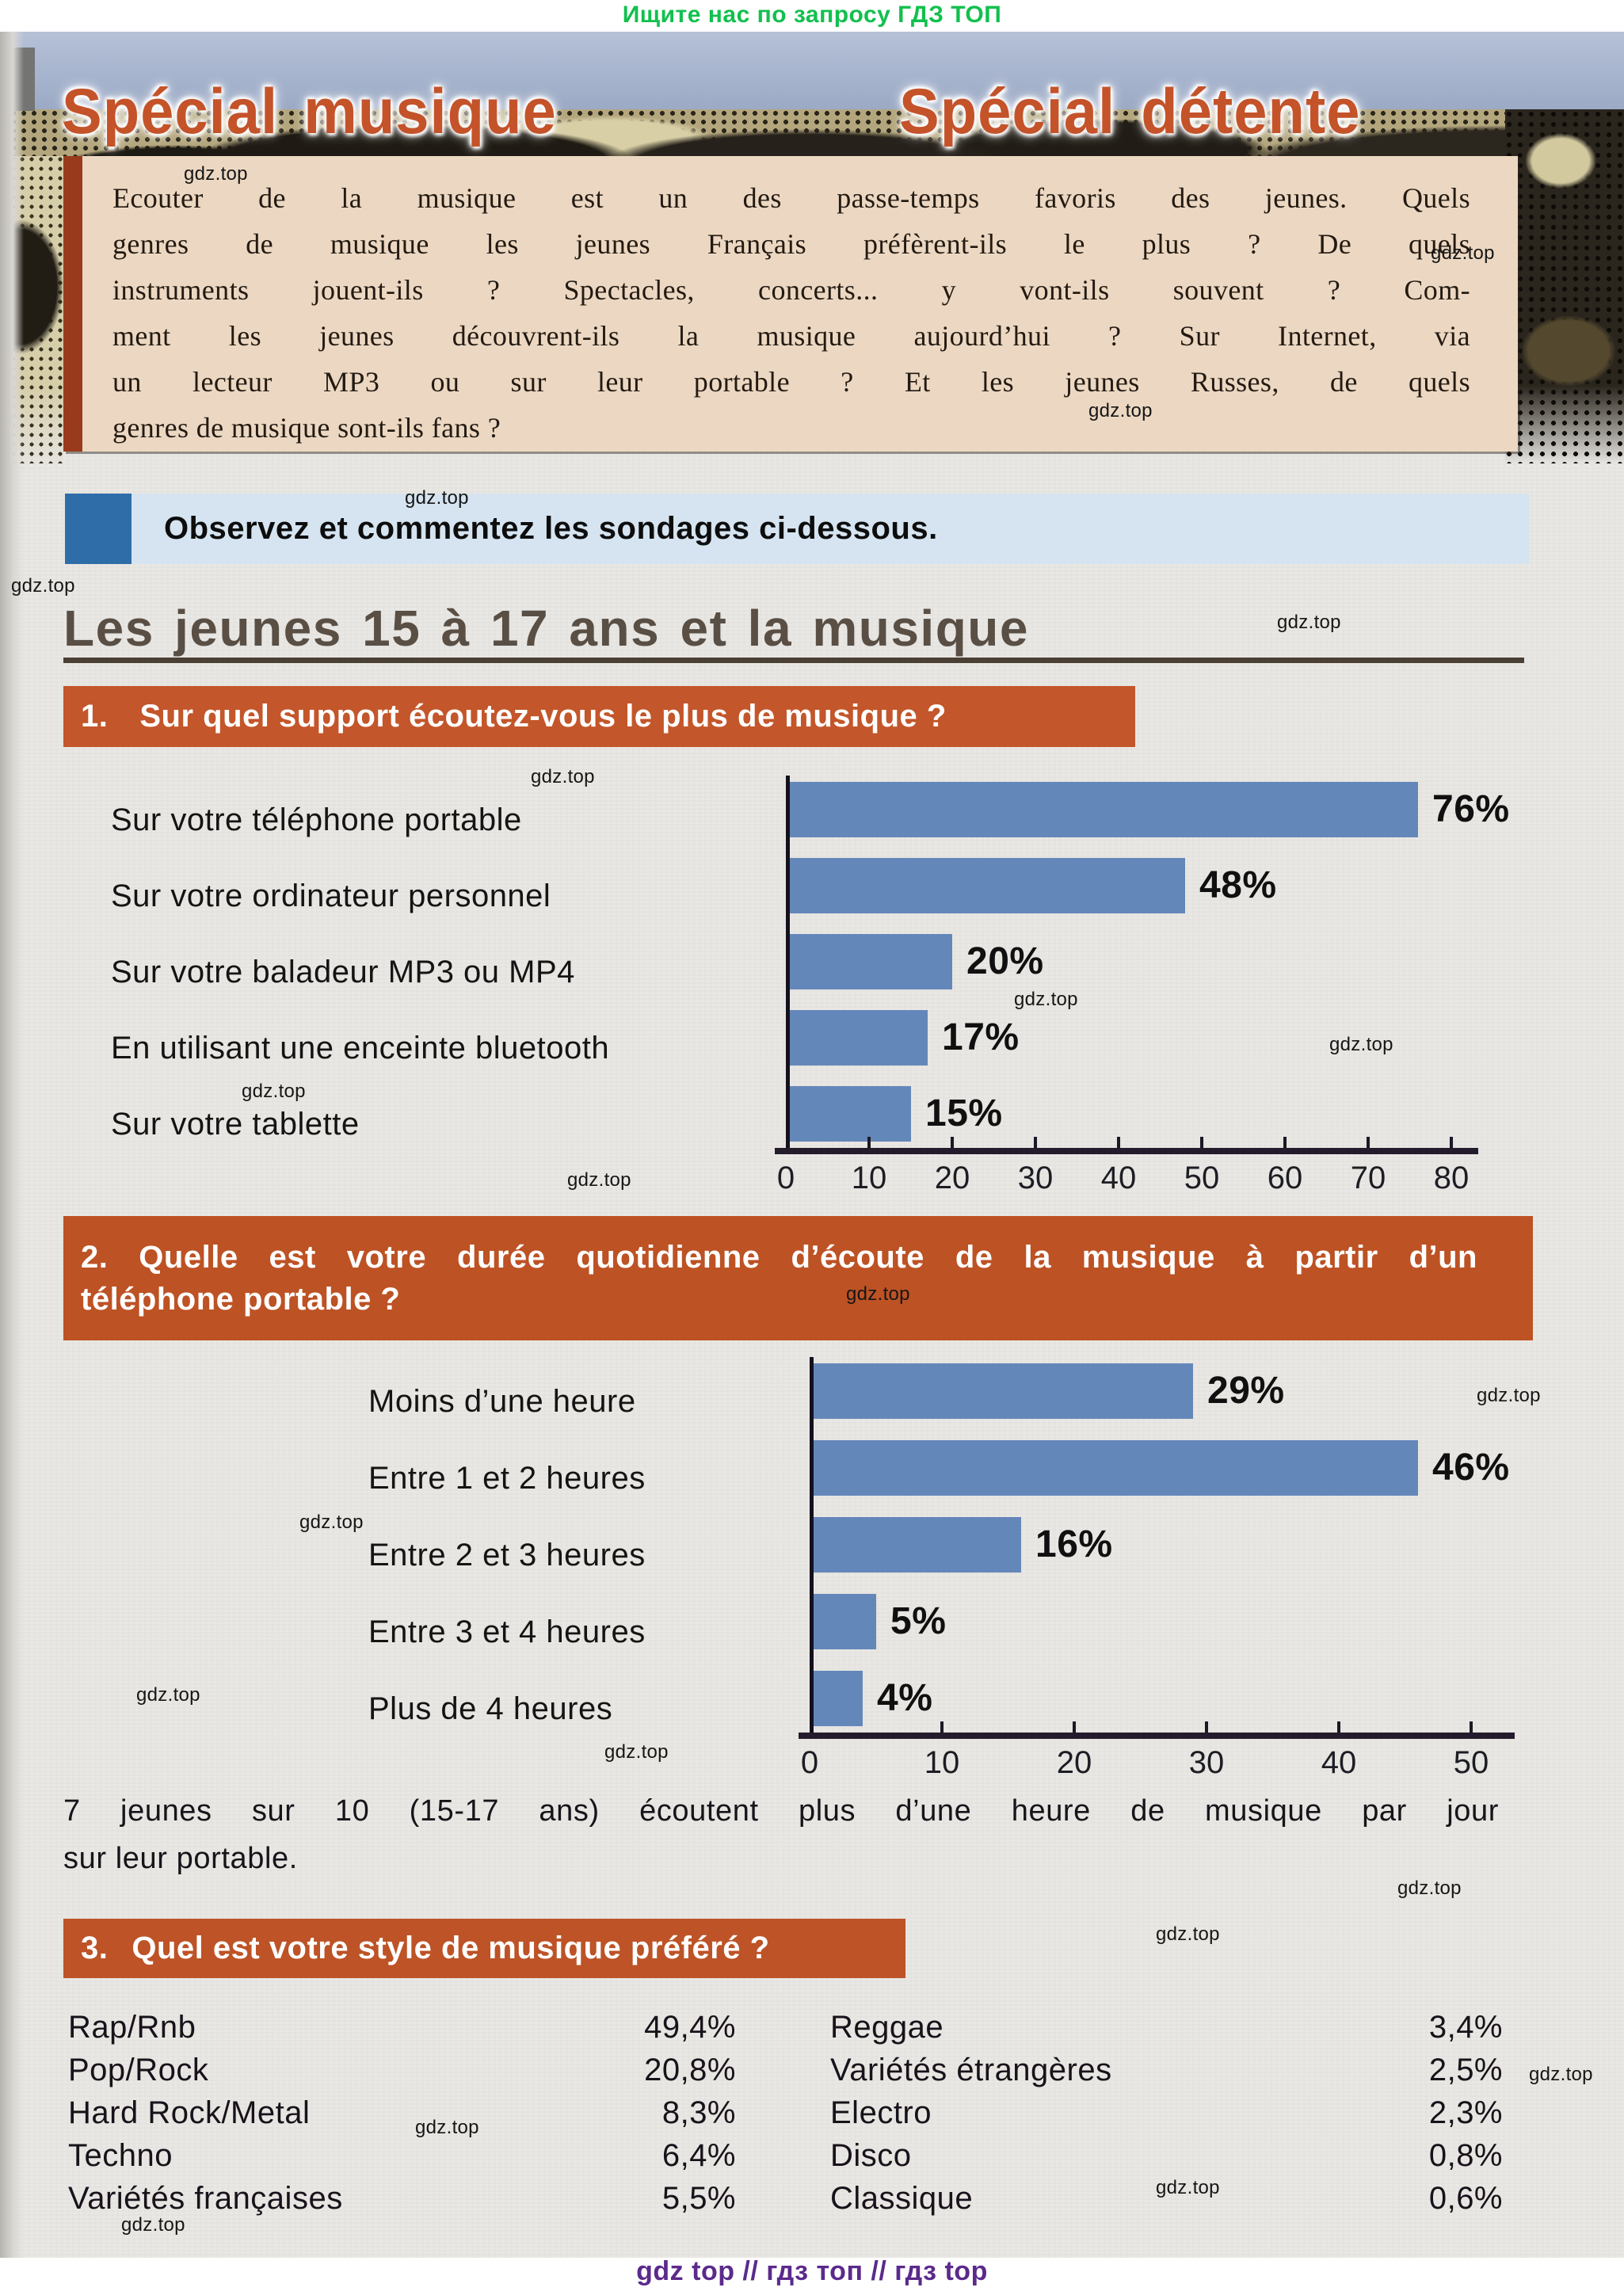 This screenshot has width=1624, height=2295. I want to click on style-name: Variétés françaises, so click(205, 2198).